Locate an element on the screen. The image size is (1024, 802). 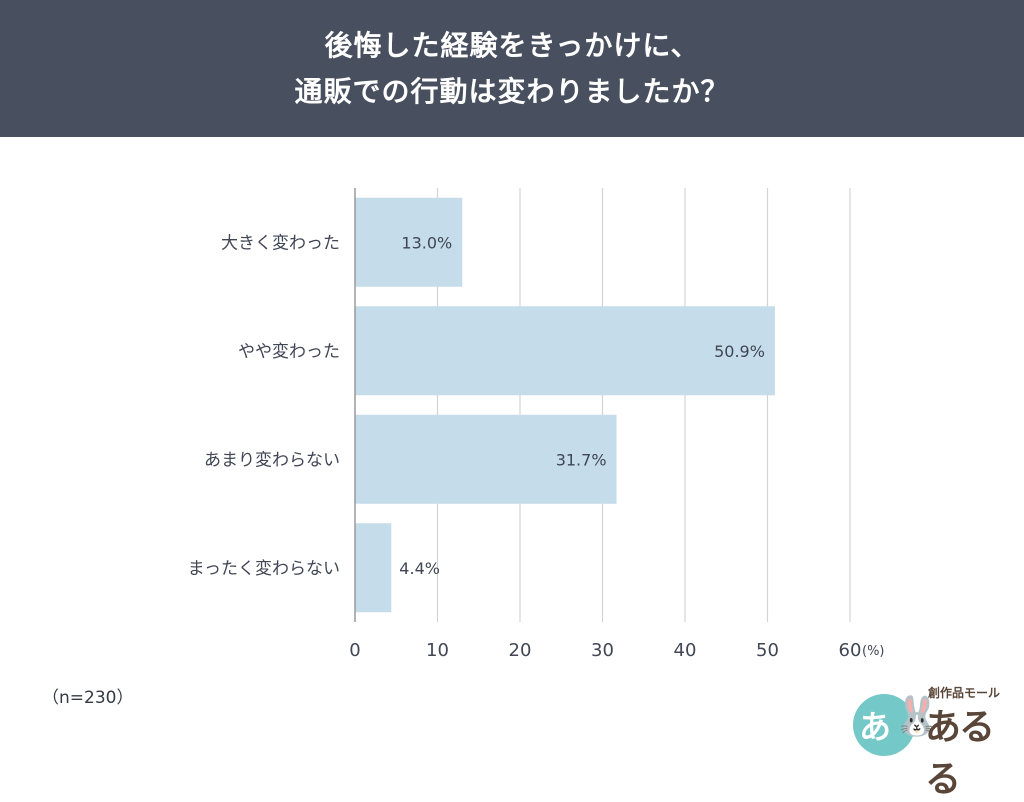
x-tick-label: 0 is located at coordinates (354, 650).